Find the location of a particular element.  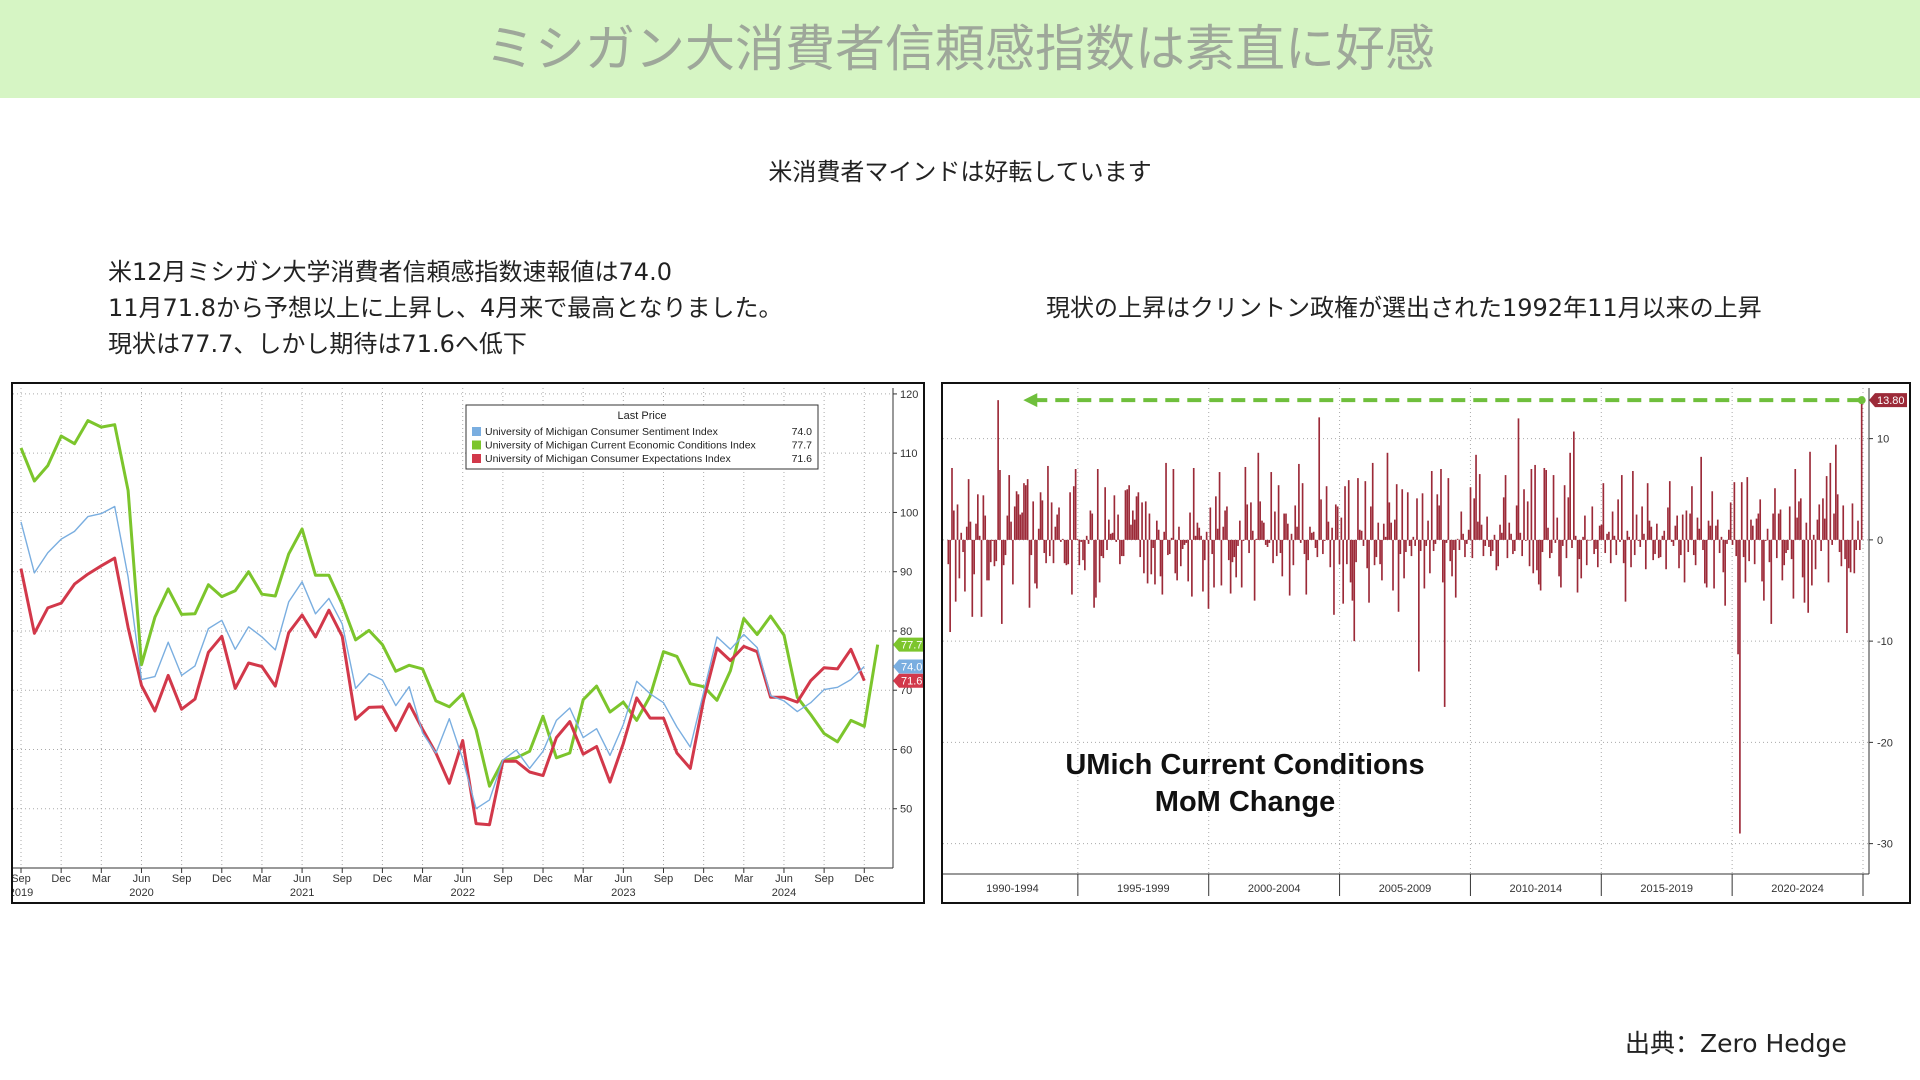

chart-title-line: UMich Current Conditions is located at coordinates (1244, 765).